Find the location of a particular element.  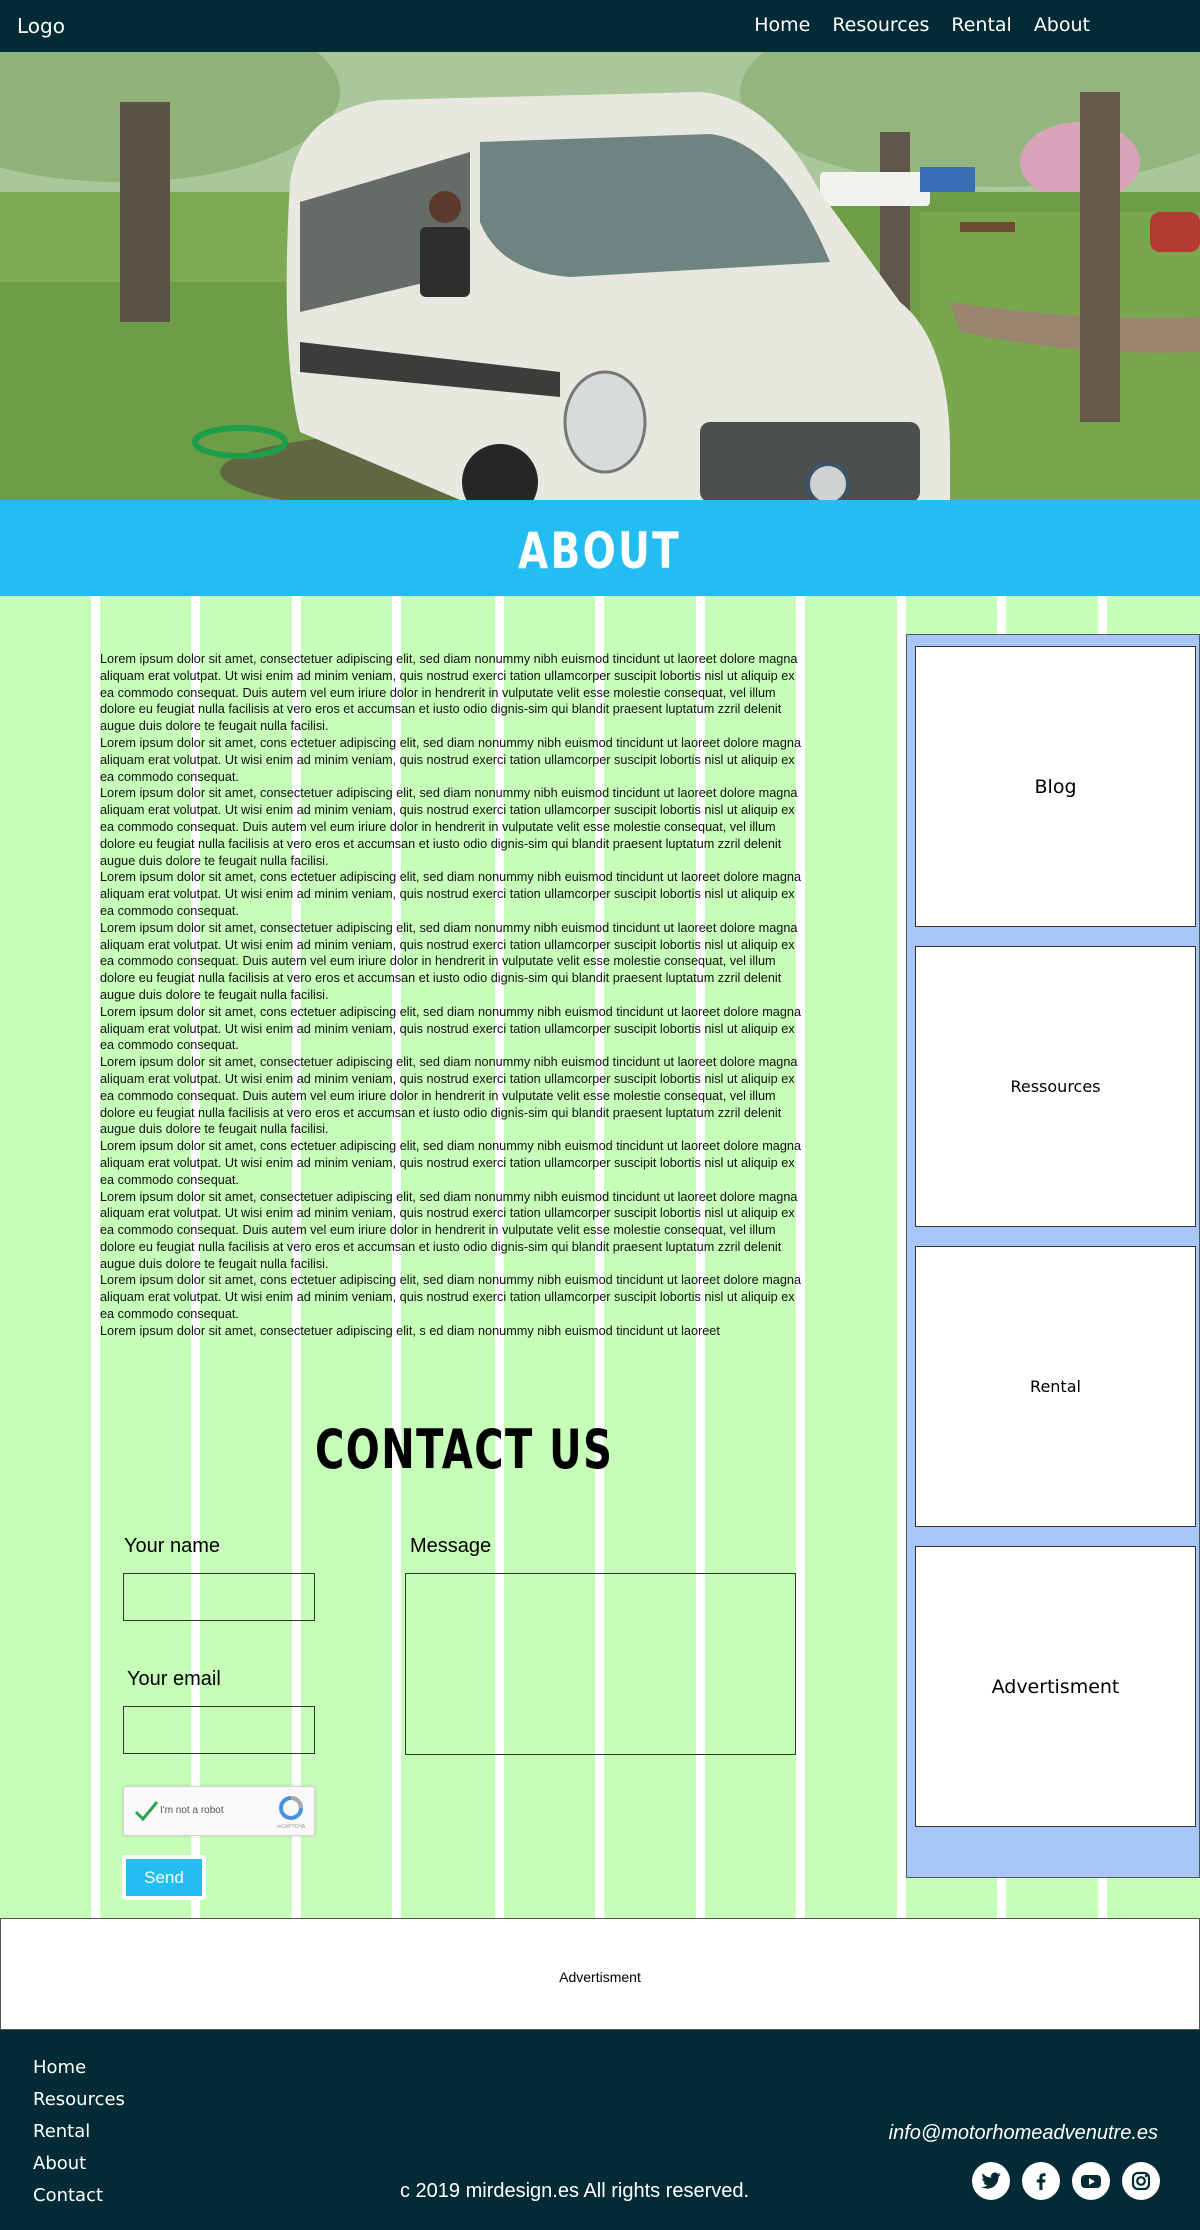

contact-title: CONTACT US is located at coordinates (464, 1449).